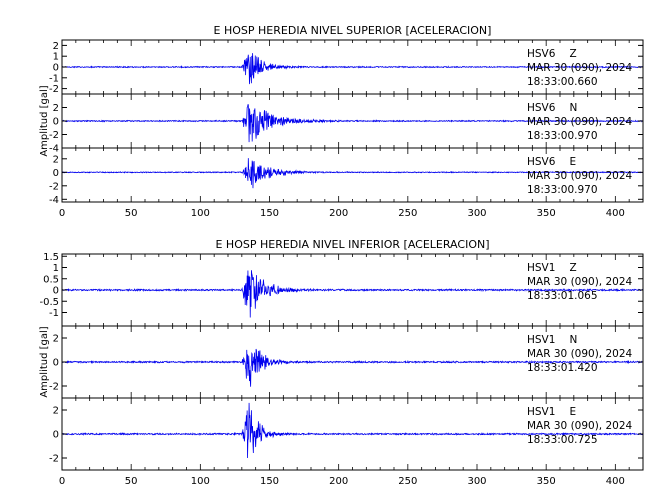  I want to click on station-label: HSV6 E, so click(551, 162).